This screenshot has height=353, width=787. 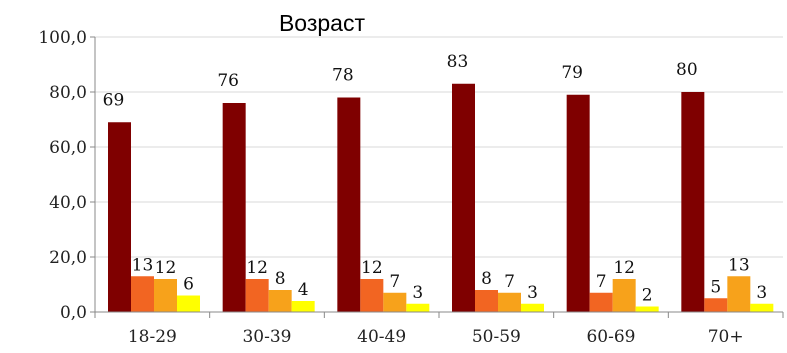 I want to click on x-tick-label: 18-29, so click(x=152, y=337).